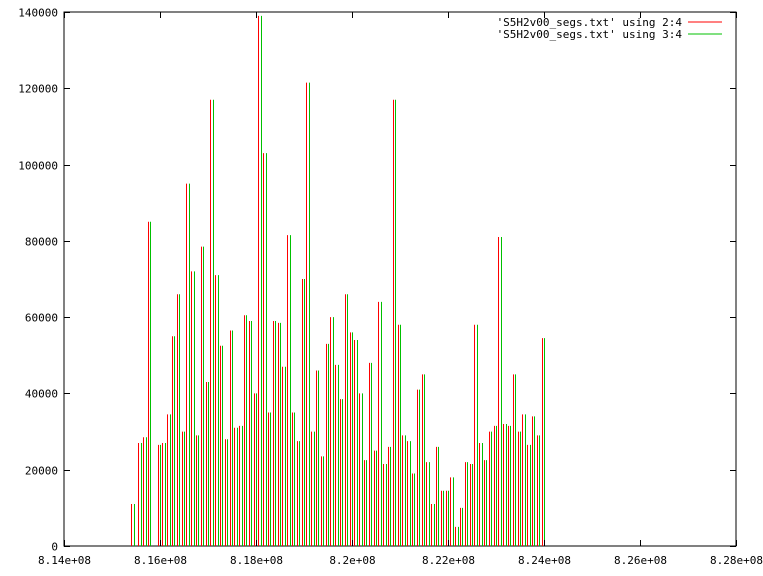  Describe the element at coordinates (256, 560) in the screenshot. I see `x-tick-label: 8.18e+08` at that location.